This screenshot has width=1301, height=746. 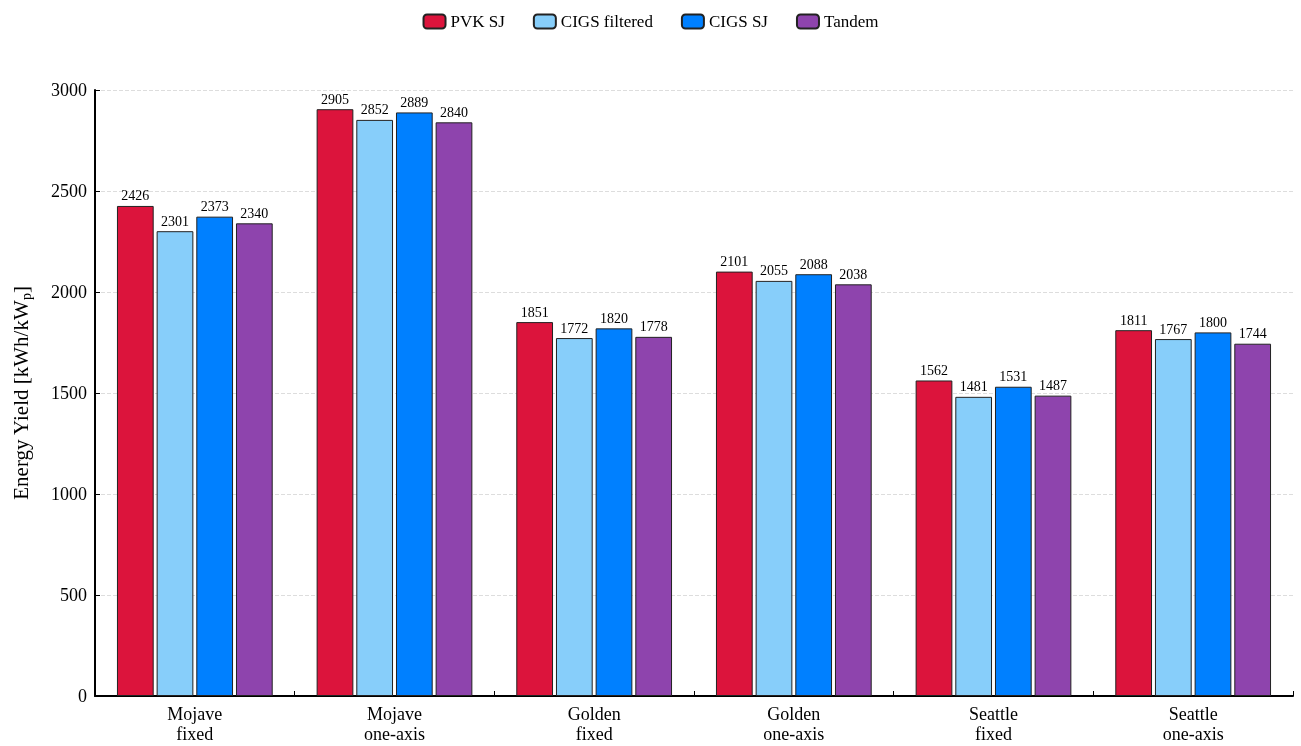 I want to click on data-label: 1744, so click(x=1252, y=334).